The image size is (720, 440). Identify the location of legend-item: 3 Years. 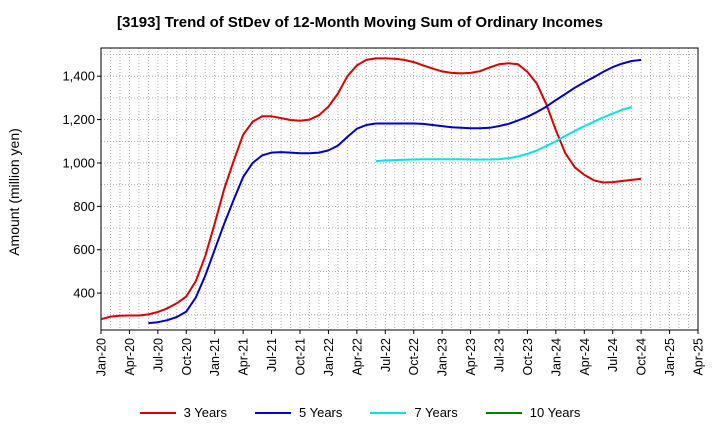
(183, 412).